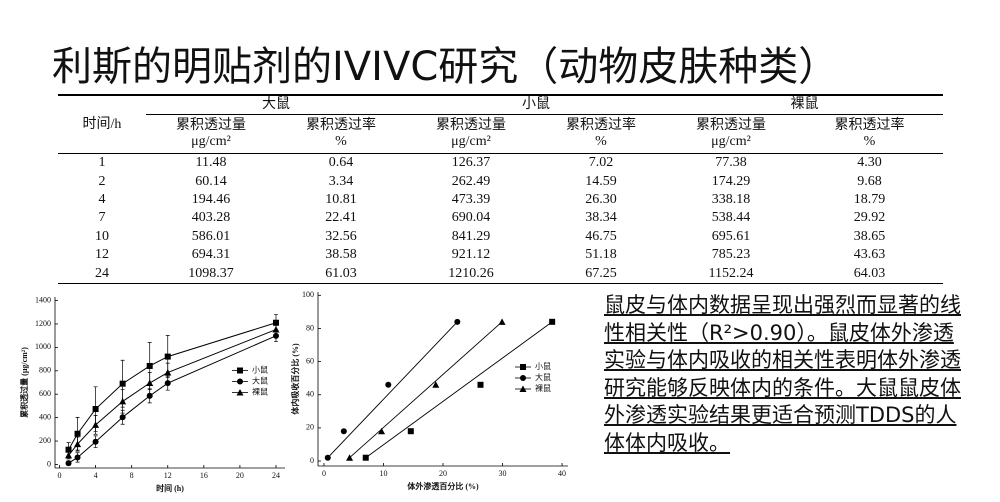 The width and height of the screenshot is (1000, 502). What do you see at coordinates (731, 199) in the screenshot?
I see `table-cell: 338.18` at bounding box center [731, 199].